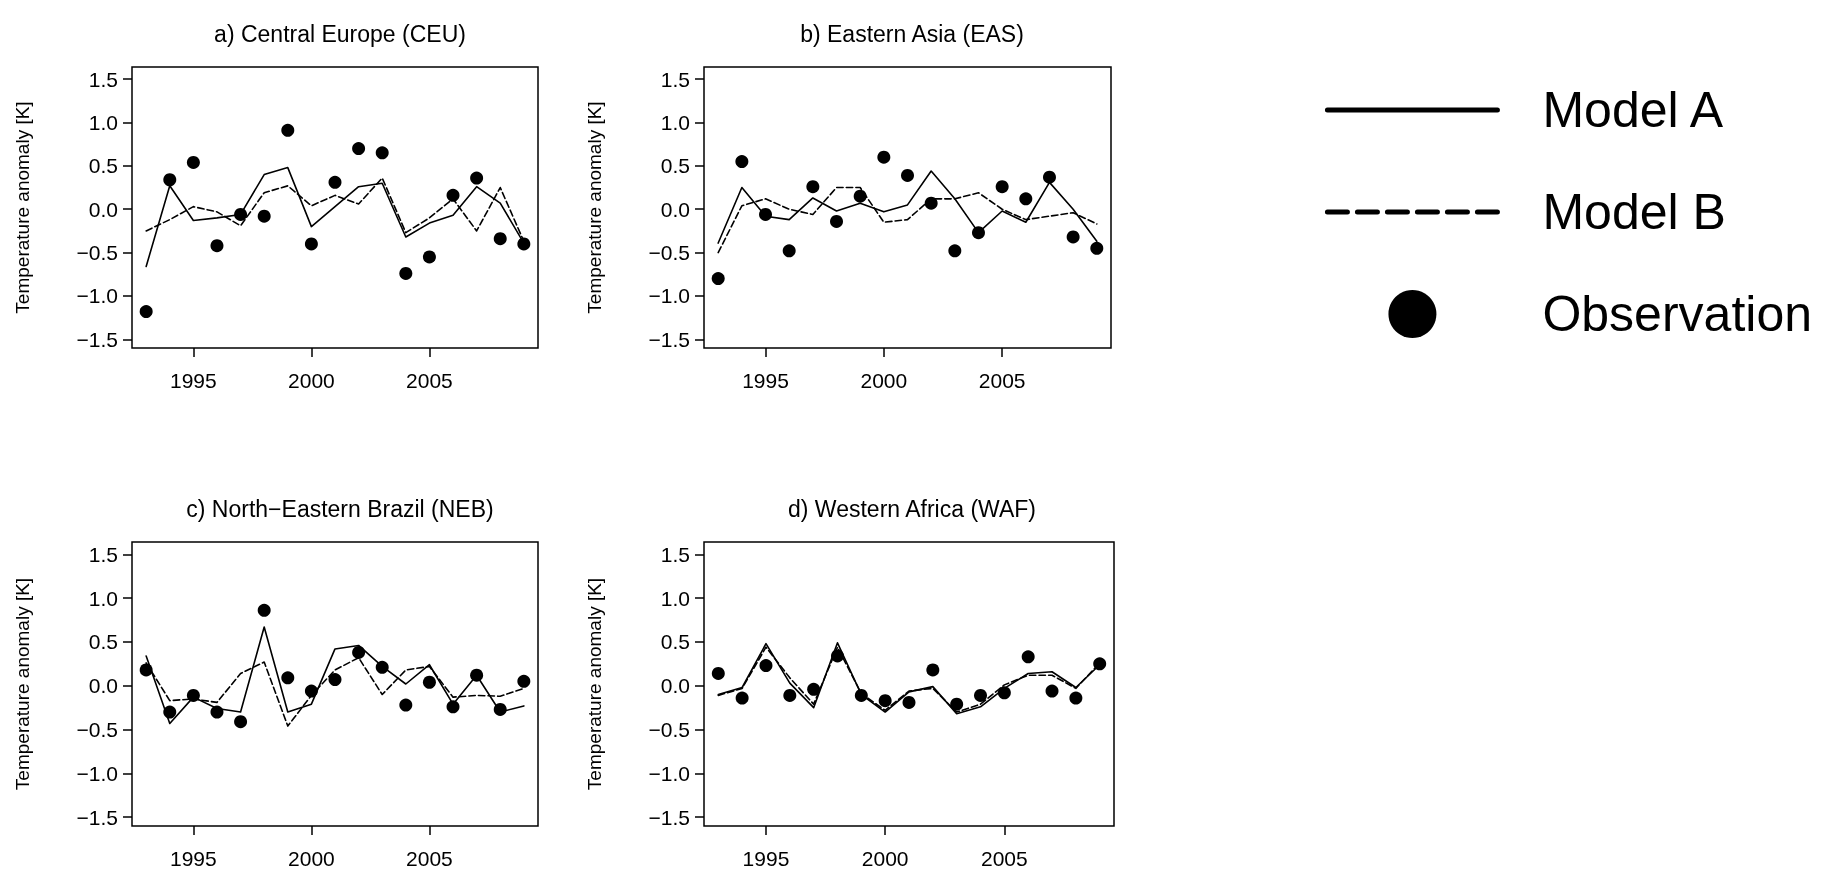  Describe the element at coordinates (1634, 212) in the screenshot. I see `legend-label: Model B` at that location.